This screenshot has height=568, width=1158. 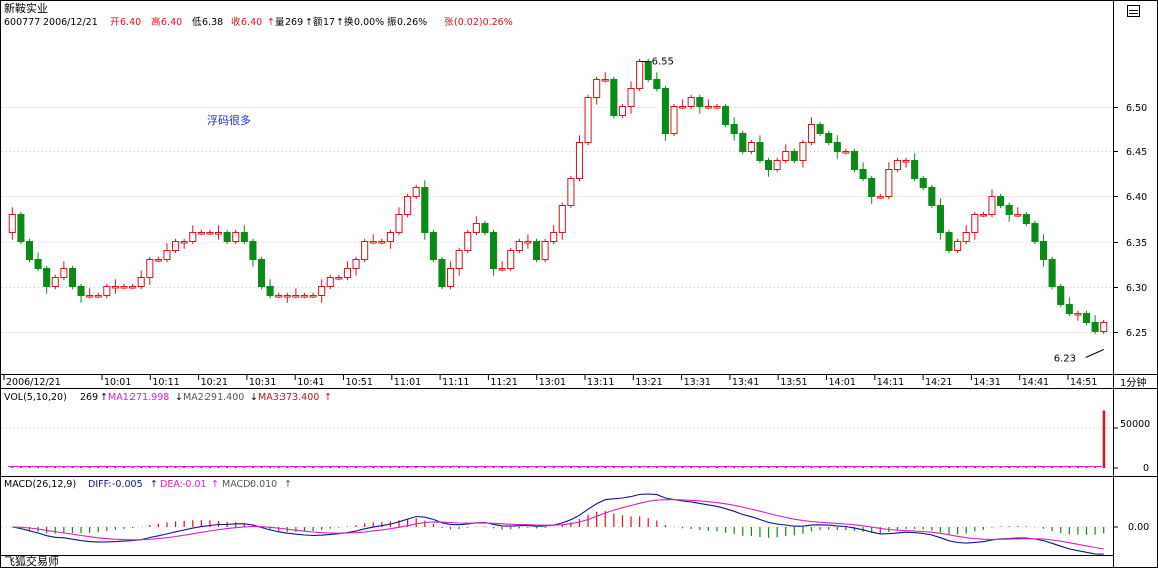 What do you see at coordinates (236, 22) in the screenshot?
I see `close-label: 收` at bounding box center [236, 22].